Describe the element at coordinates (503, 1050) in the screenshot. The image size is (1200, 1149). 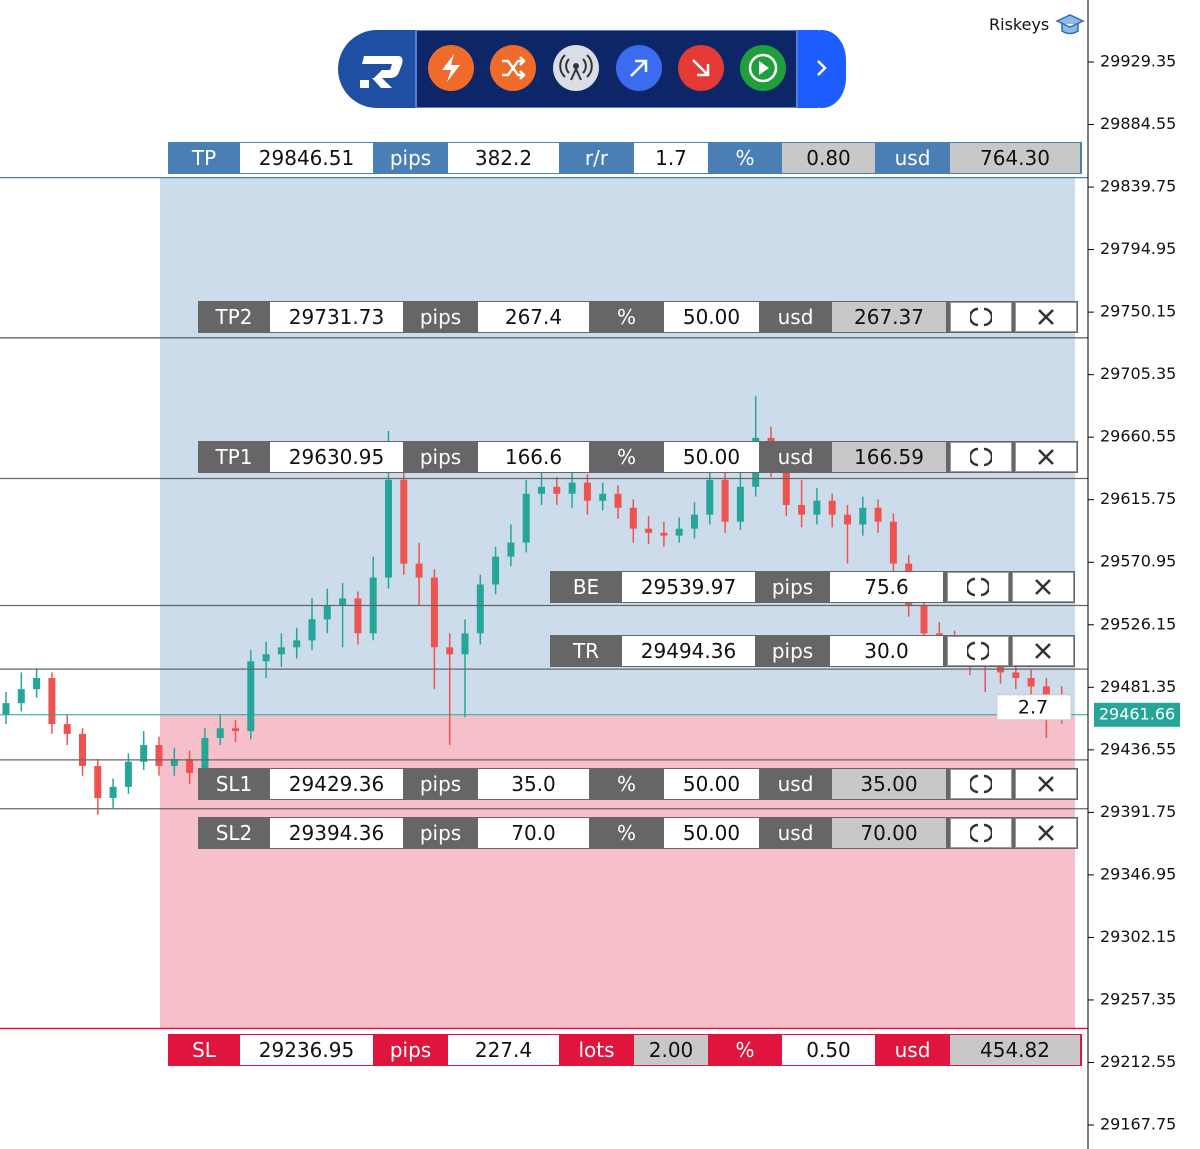
I see `panel-value: 227.4` at that location.